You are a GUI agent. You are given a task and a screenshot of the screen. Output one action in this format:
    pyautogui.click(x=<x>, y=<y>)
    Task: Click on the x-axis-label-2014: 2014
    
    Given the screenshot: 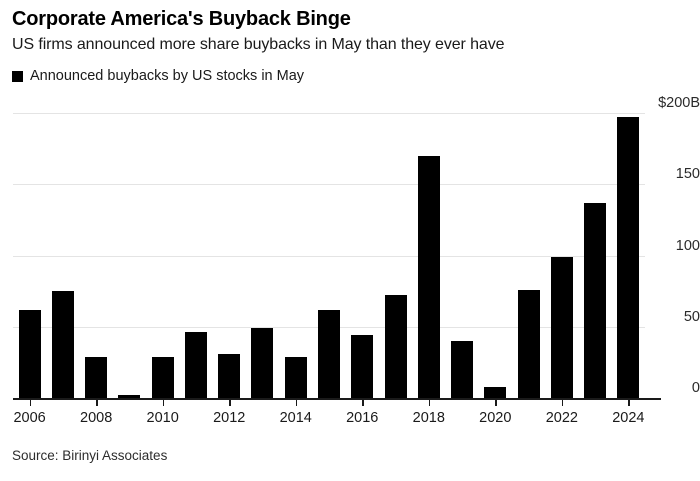 What is the action you would take?
    pyautogui.click(x=295, y=418)
    